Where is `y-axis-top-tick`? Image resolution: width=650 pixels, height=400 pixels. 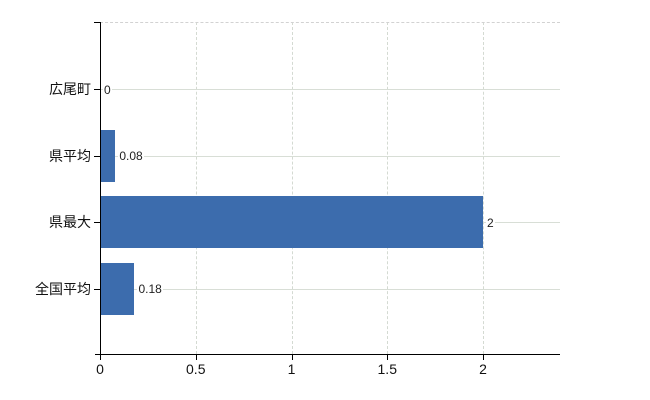 y-axis-top-tick is located at coordinates (97, 22).